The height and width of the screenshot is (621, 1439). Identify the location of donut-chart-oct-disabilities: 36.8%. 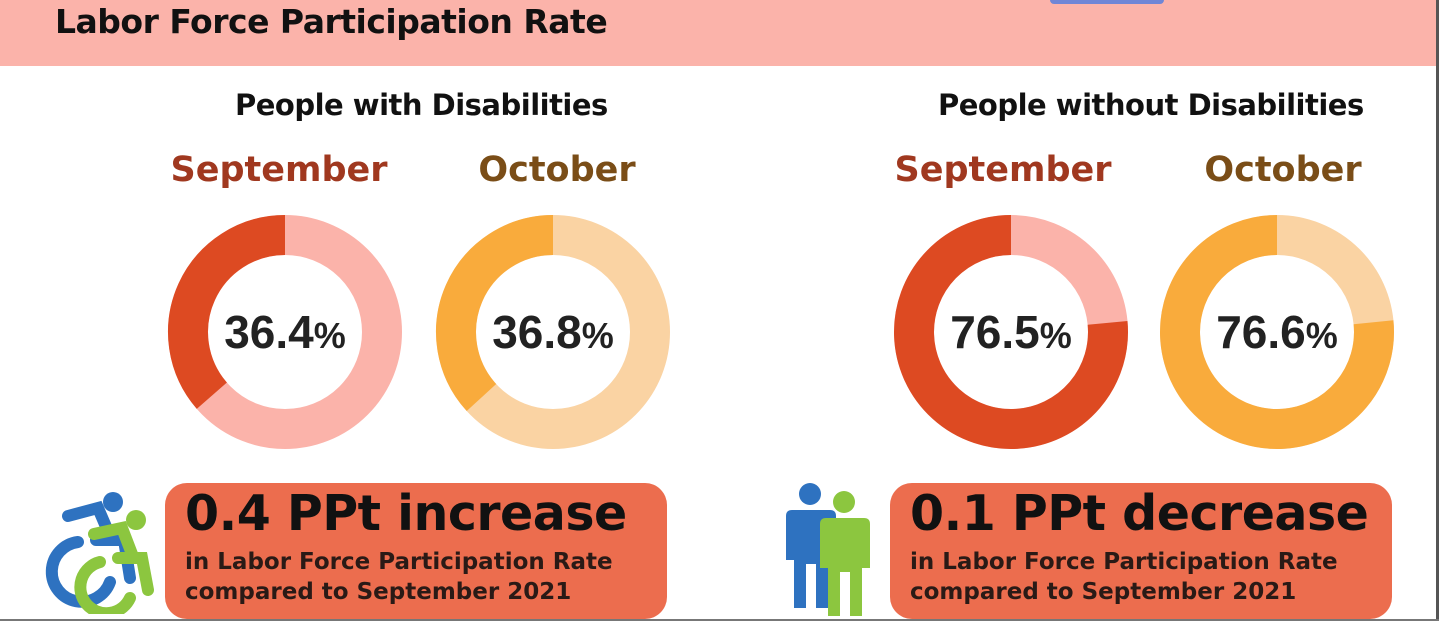
(553, 332).